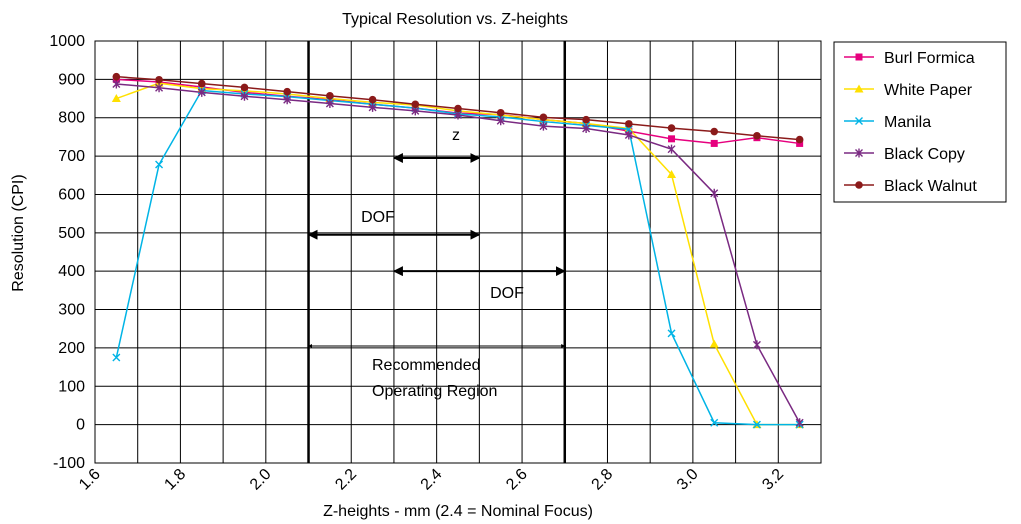  Describe the element at coordinates (71, 118) in the screenshot. I see `y-tick-label: 800` at that location.